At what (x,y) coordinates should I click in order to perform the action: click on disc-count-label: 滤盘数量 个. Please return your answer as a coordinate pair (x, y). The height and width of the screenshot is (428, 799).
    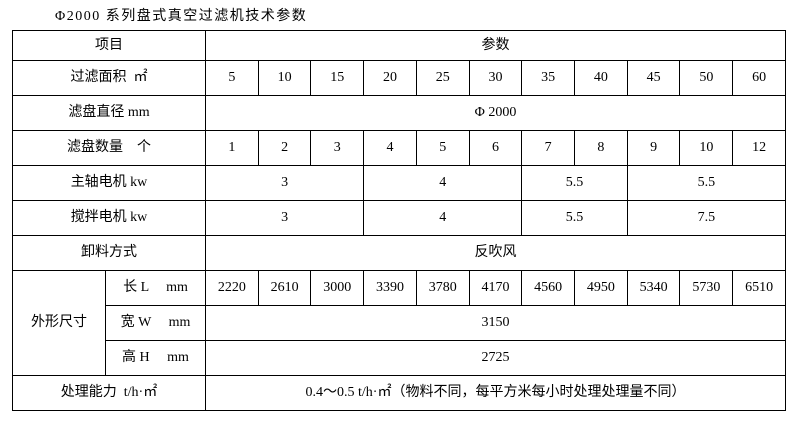
    Looking at the image, I should click on (109, 148).